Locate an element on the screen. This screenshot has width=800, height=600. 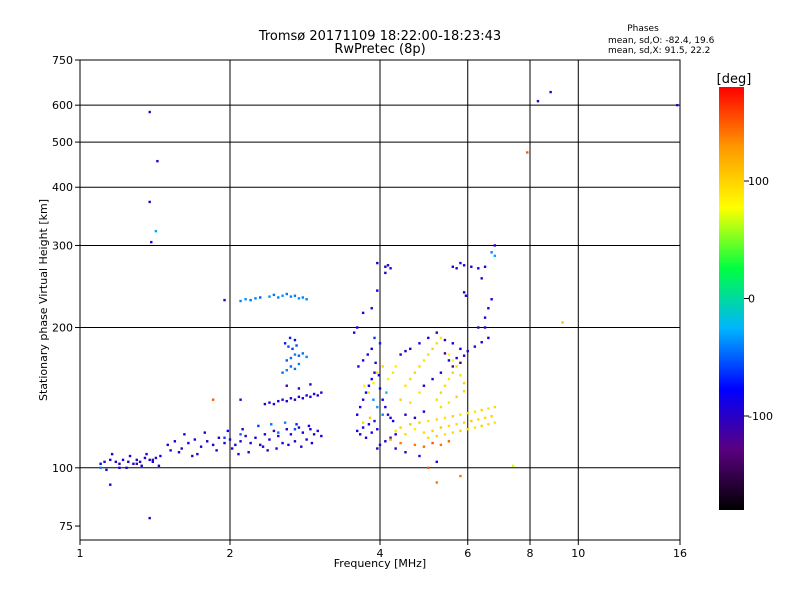
x-tick-label: 10 is located at coordinates (578, 553).